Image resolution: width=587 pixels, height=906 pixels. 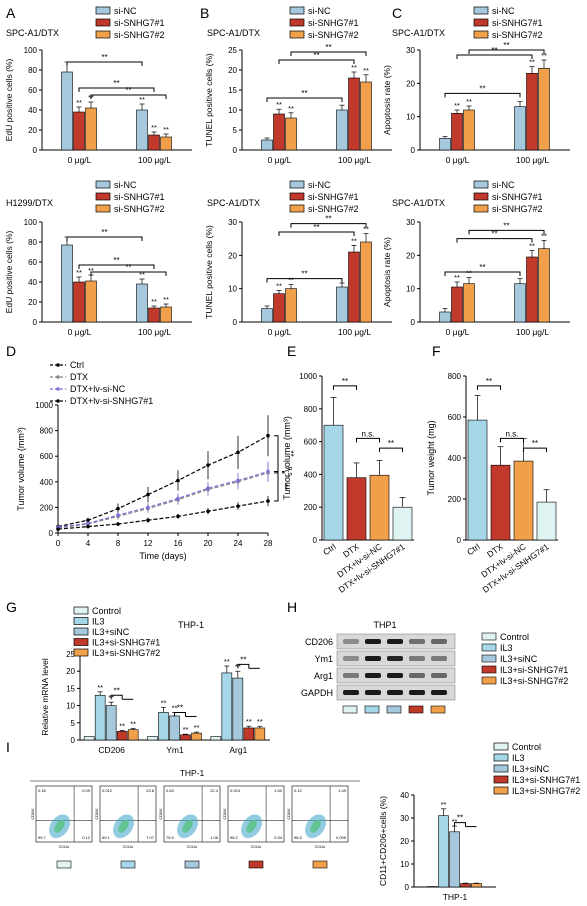 I want to click on quadrant-value: 1.50, so click(x=278, y=790).